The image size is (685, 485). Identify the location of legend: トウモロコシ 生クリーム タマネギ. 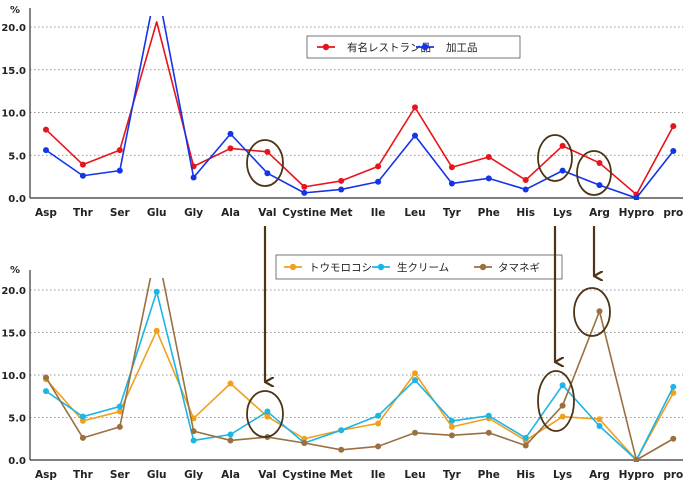
(419, 267).